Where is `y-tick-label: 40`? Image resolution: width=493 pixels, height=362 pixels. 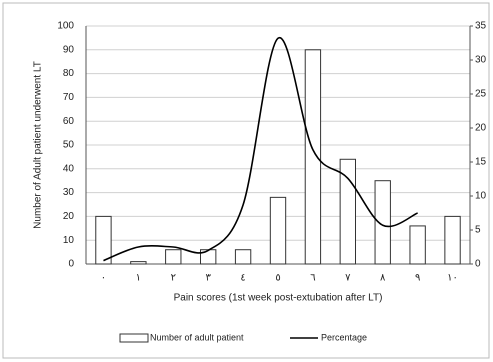 y-tick-label: 40 is located at coordinates (69, 168).